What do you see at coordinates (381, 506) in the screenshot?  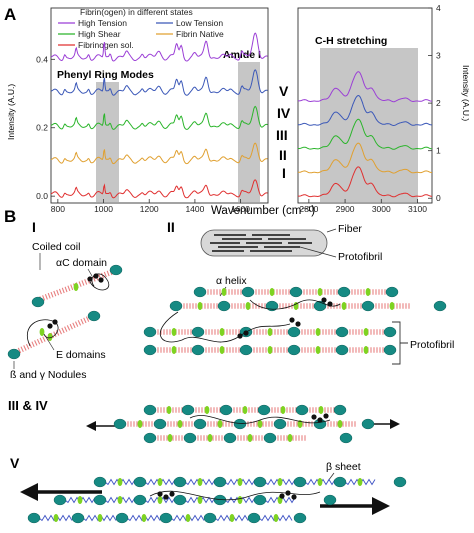 I see `arrow-head-right-v` at bounding box center [381, 506].